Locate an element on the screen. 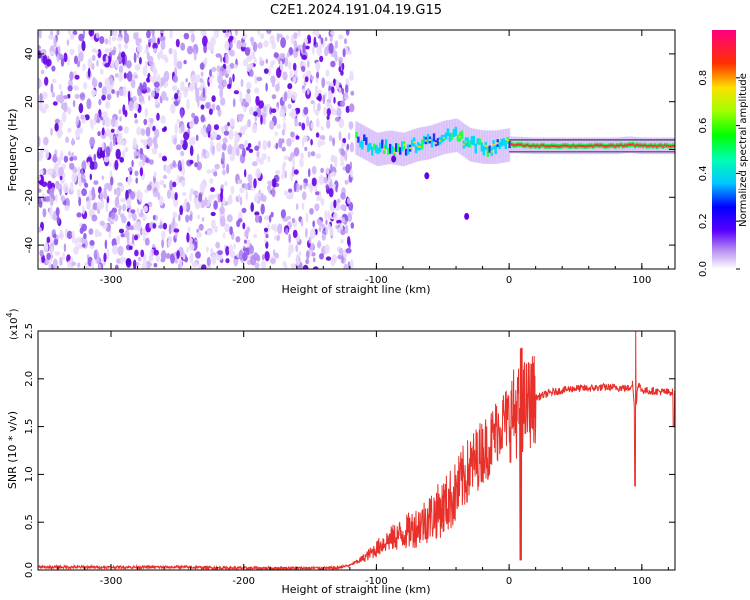 This screenshot has height=600, width=750. chart-title: C2E1.2024.191.04.19.G15 is located at coordinates (356, 10).